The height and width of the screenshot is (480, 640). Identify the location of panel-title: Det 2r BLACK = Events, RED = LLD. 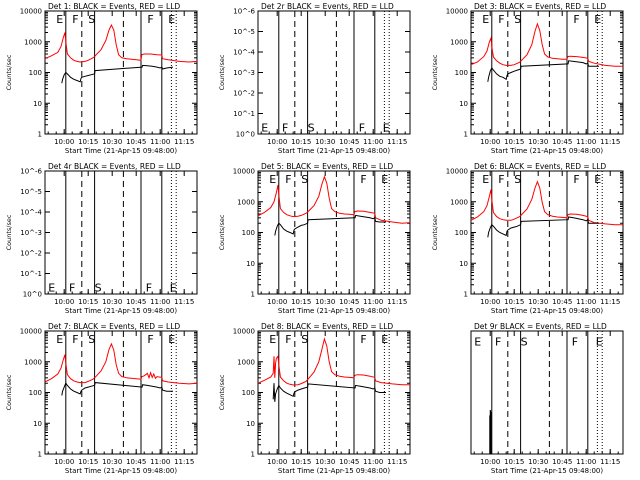
(327, 6).